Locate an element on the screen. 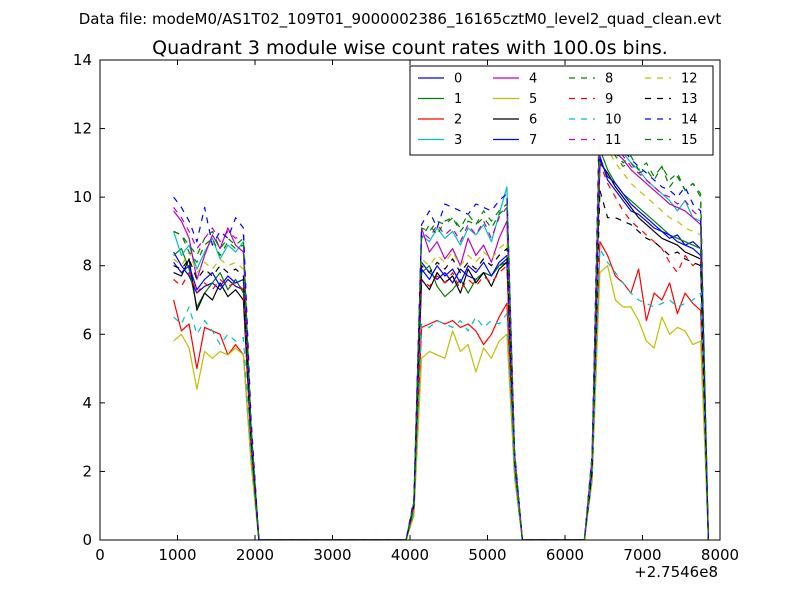 This screenshot has height=600, width=800. legend-label-6: 6 is located at coordinates (533, 120).